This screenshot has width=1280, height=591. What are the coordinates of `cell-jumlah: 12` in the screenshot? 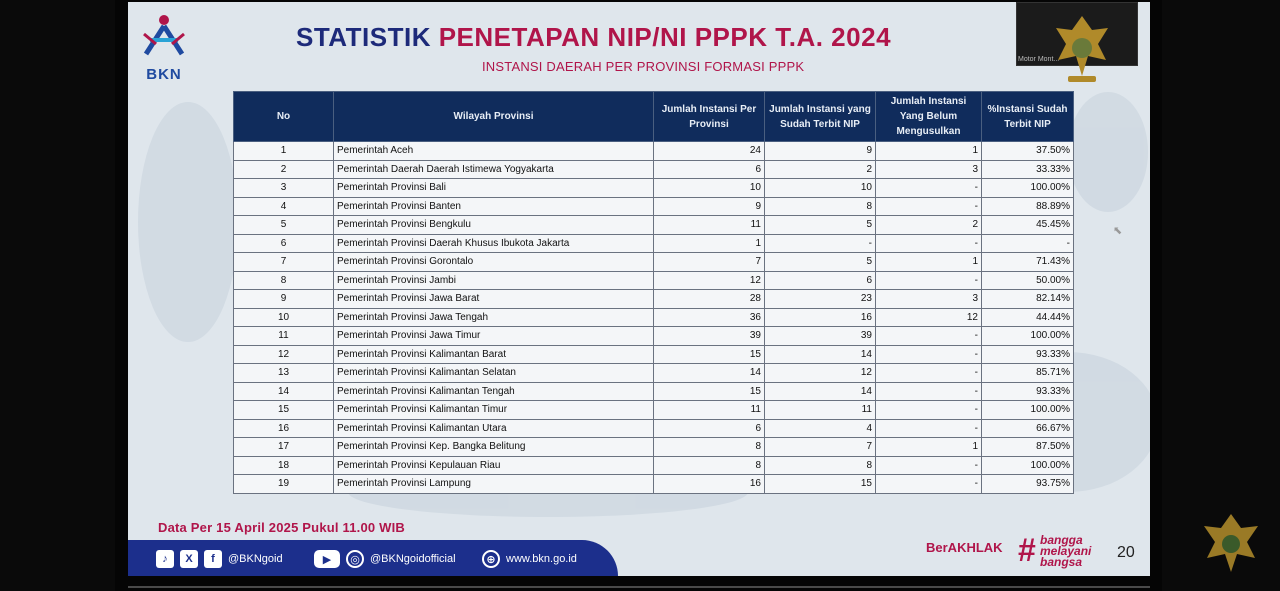 It's located at (709, 280).